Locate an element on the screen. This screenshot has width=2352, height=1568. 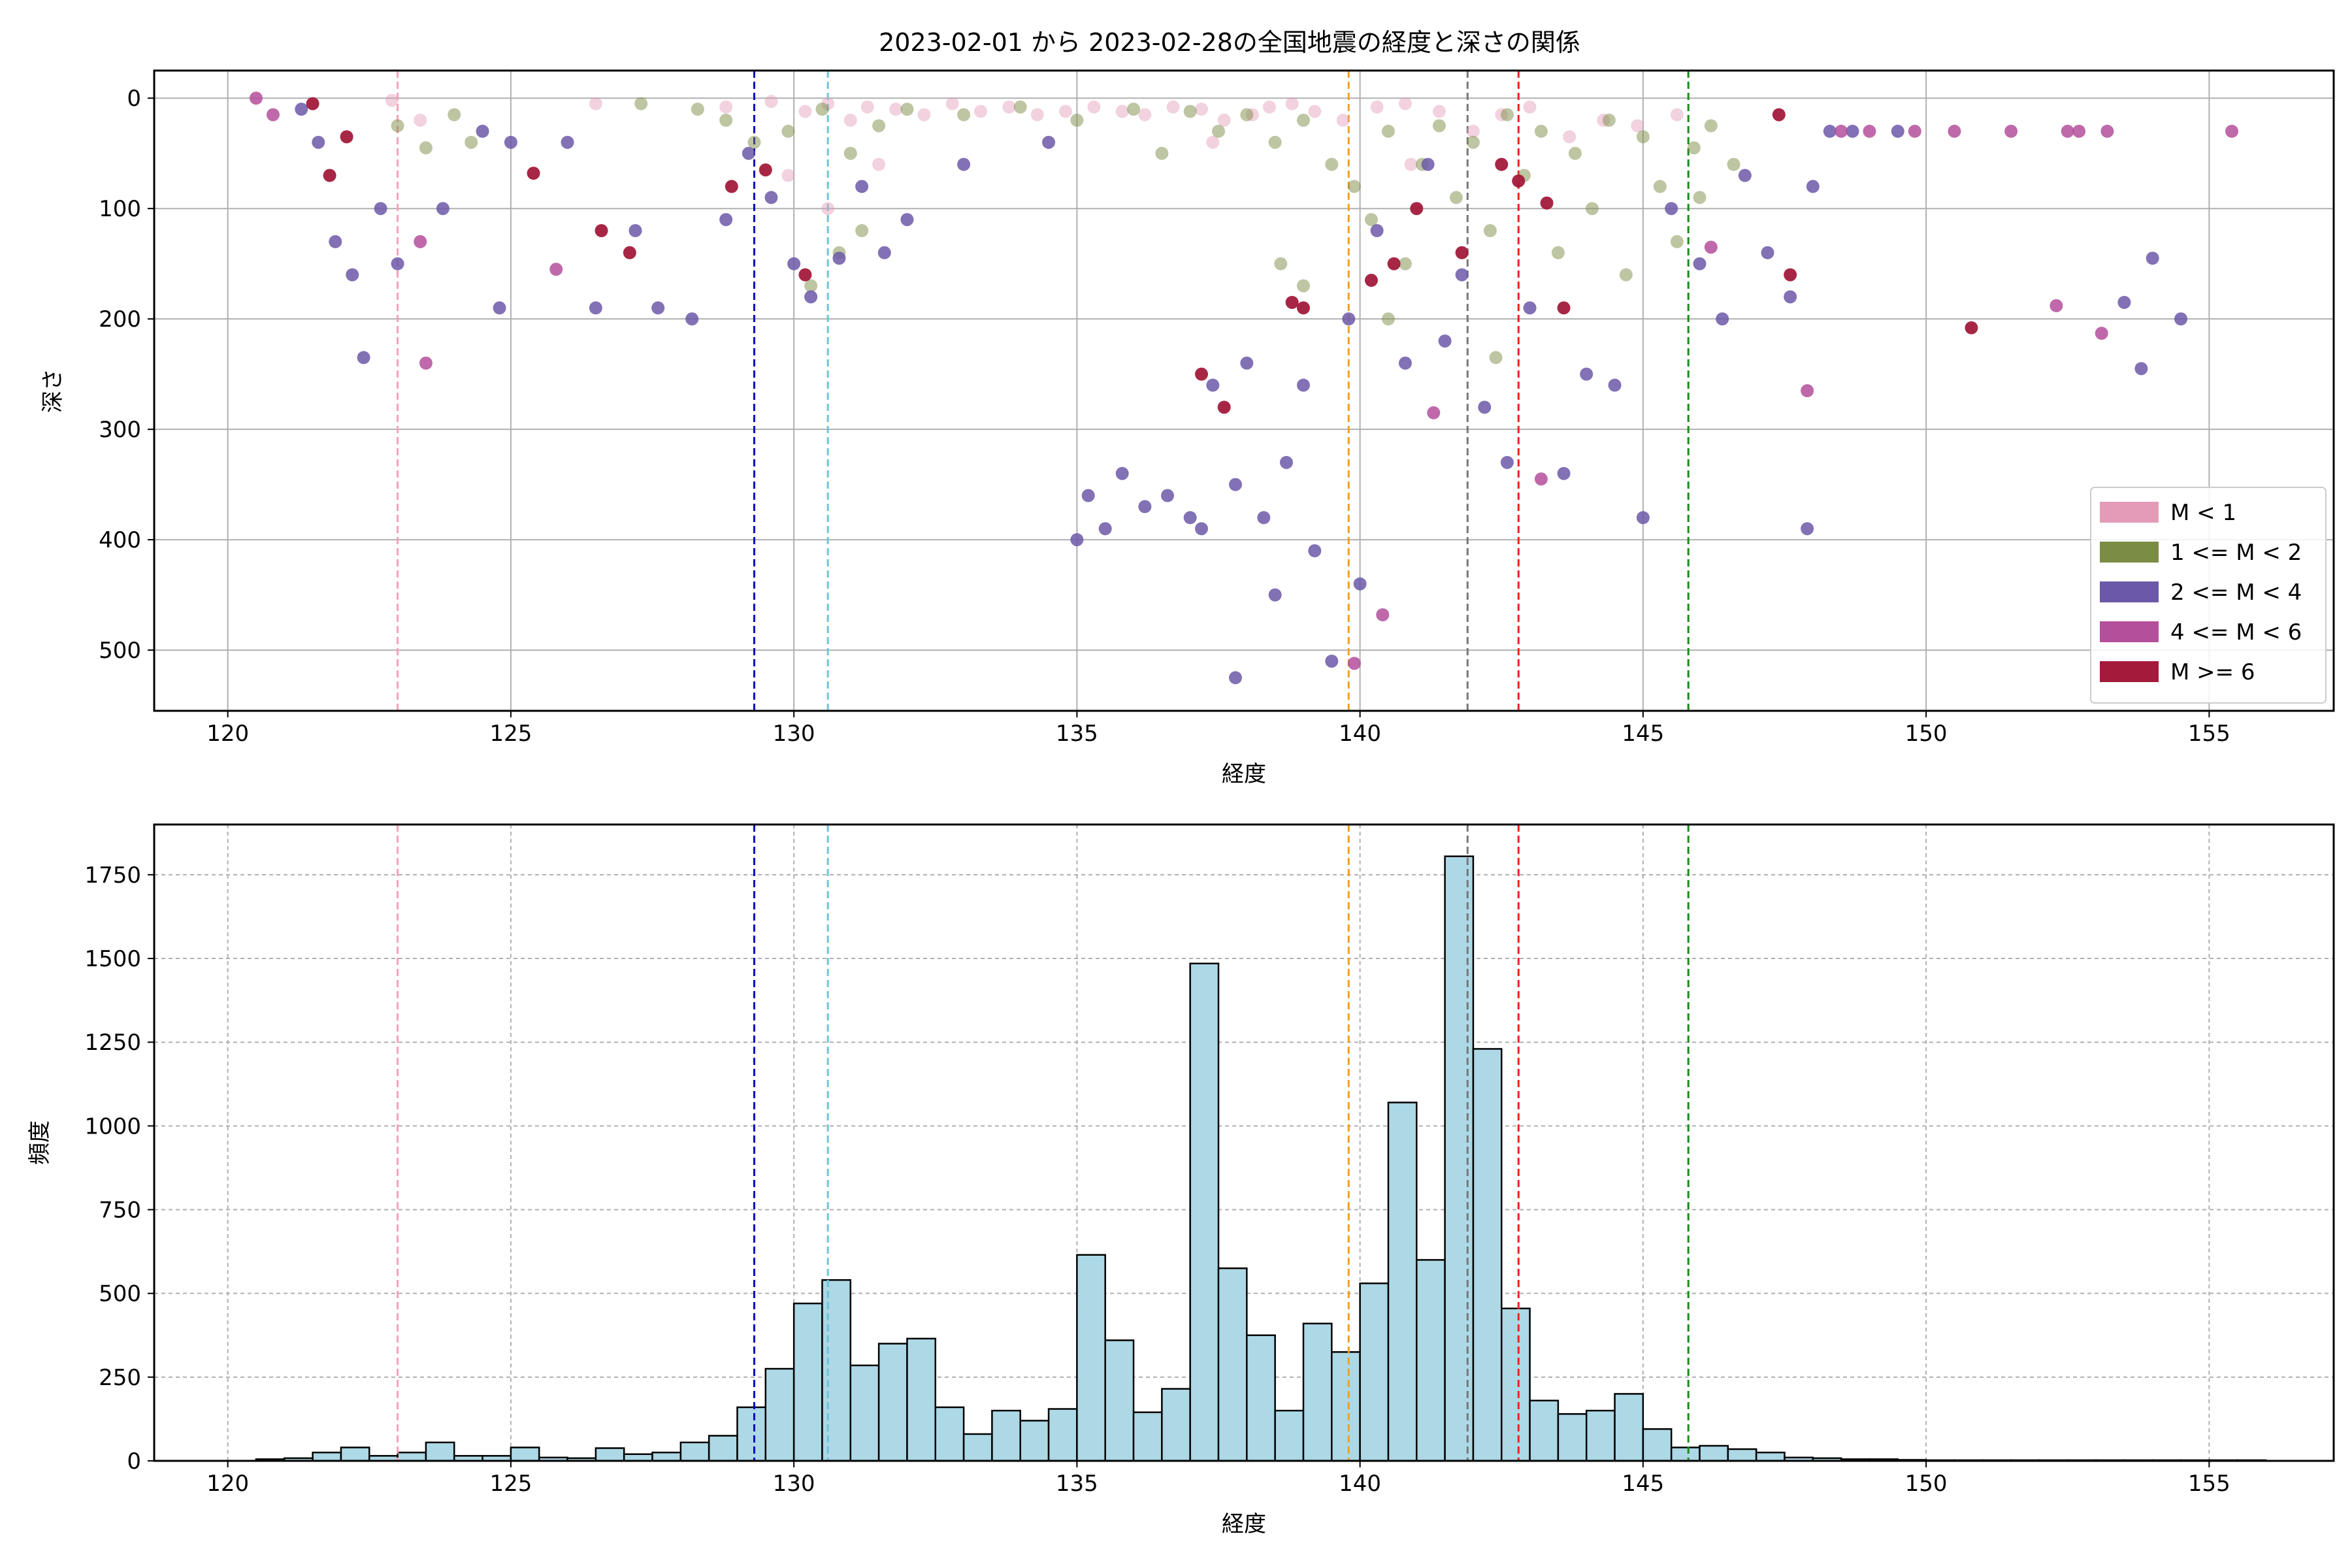
scatter-x-tick-label-1: 125 is located at coordinates (510, 734).